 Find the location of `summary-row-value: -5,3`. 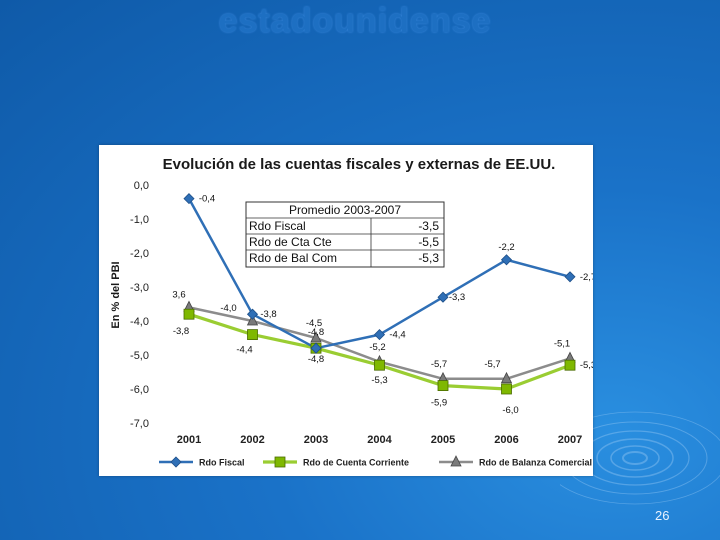

summary-row-value: -5,3 is located at coordinates (428, 258).